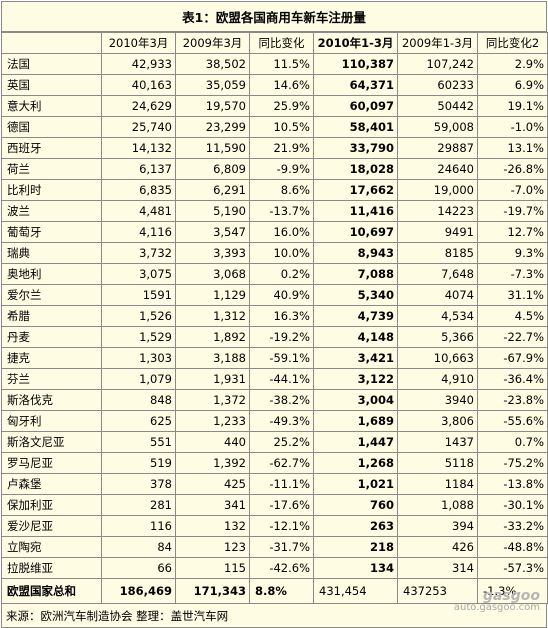  Describe the element at coordinates (281, 463) in the screenshot. I see `value-cell: -62.7%` at that location.